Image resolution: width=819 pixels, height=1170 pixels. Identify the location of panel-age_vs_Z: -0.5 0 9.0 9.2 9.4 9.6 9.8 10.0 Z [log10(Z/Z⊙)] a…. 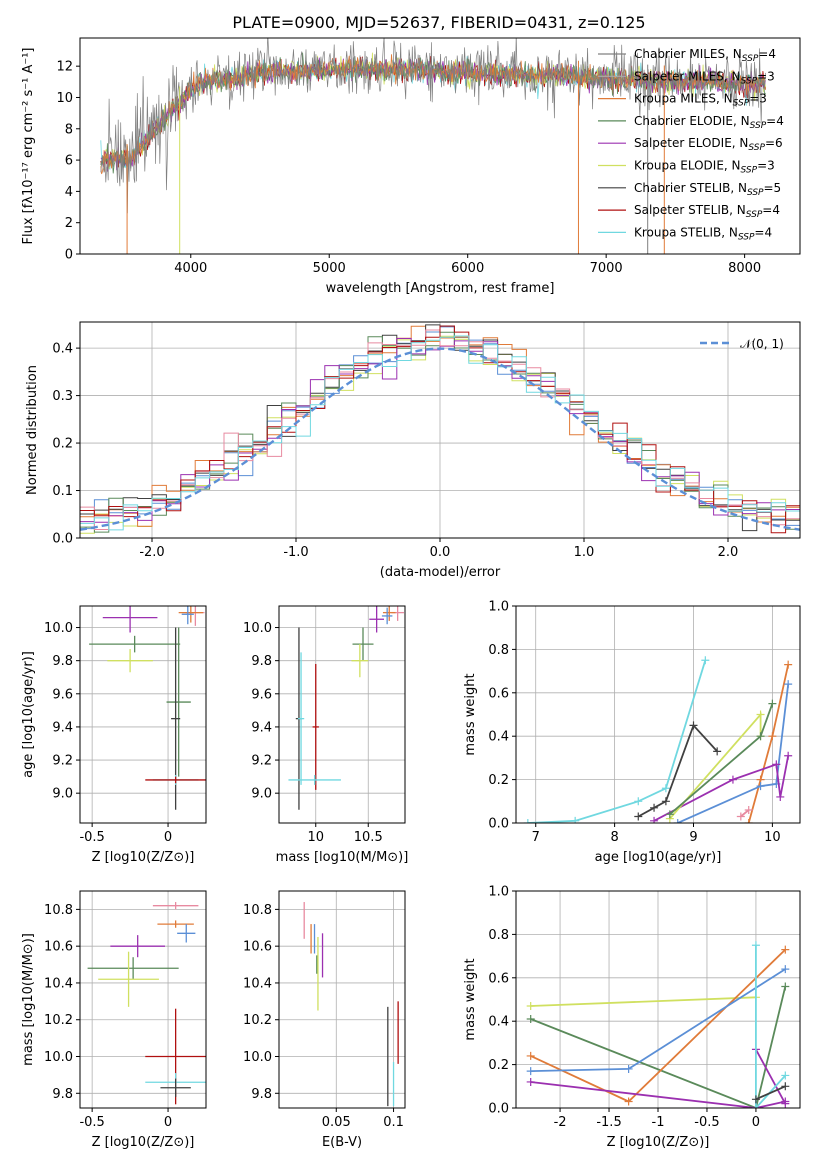
(114, 735).